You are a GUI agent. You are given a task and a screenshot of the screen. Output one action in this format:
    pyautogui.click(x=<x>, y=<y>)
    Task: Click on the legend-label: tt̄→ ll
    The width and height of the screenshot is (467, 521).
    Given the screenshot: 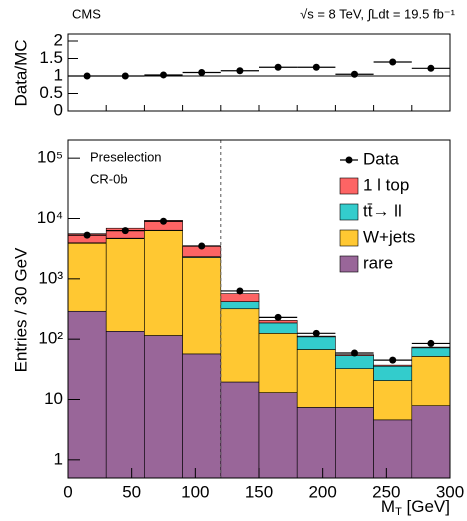 What is the action you would take?
    pyautogui.click(x=382, y=210)
    